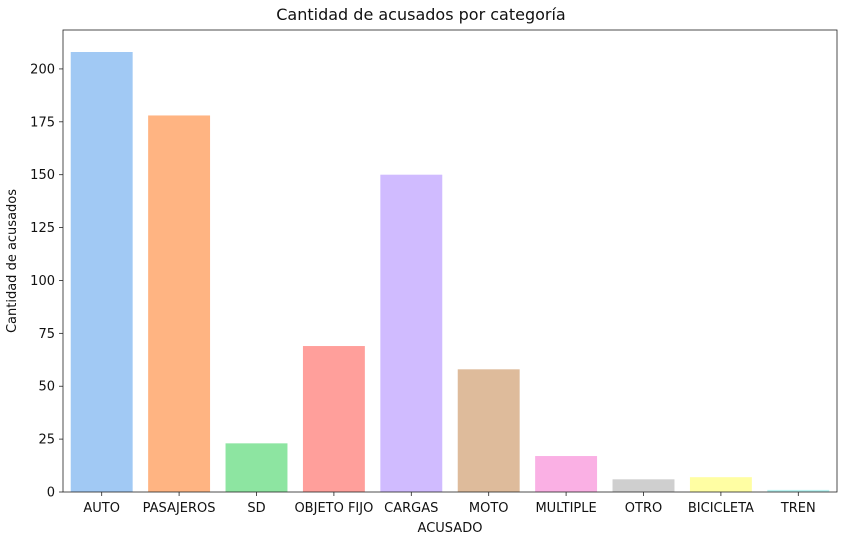 The image size is (842, 539). I want to click on x-tick-label: BICICLETA, so click(721, 508).